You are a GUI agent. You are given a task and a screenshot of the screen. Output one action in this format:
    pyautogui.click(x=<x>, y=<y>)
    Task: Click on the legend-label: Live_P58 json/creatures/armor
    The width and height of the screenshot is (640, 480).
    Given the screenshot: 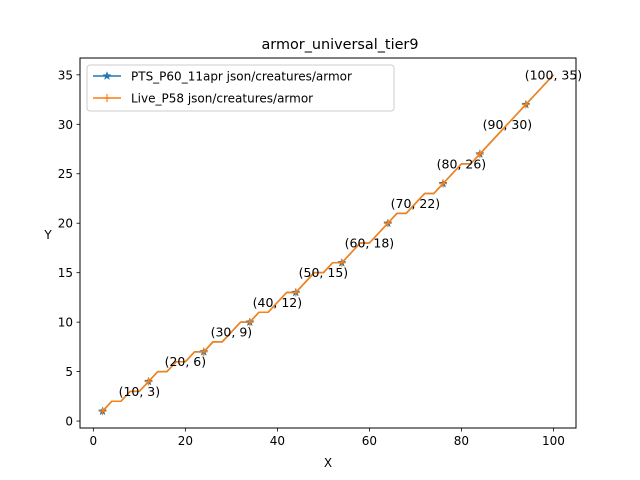 What is the action you would take?
    pyautogui.click(x=222, y=99)
    